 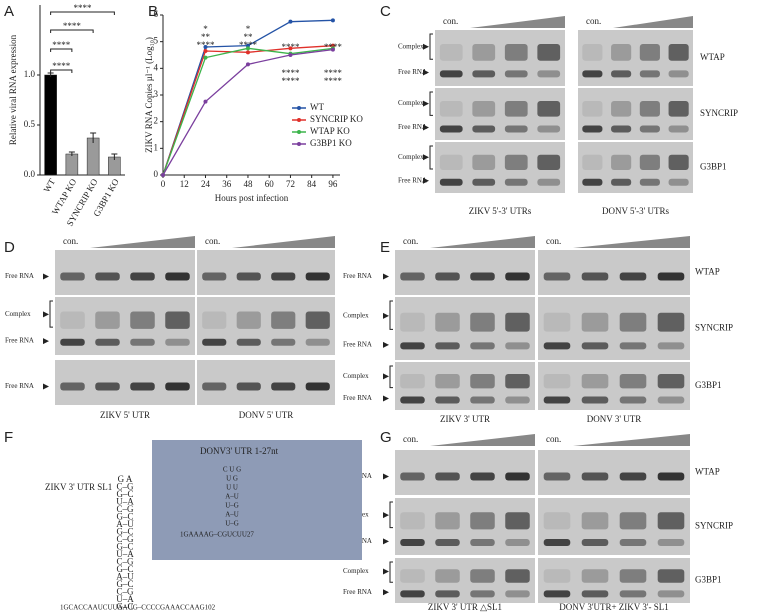 What do you see at coordinates (184, 184) in the screenshot?
I see `x-tick-label: 12` at bounding box center [184, 184].